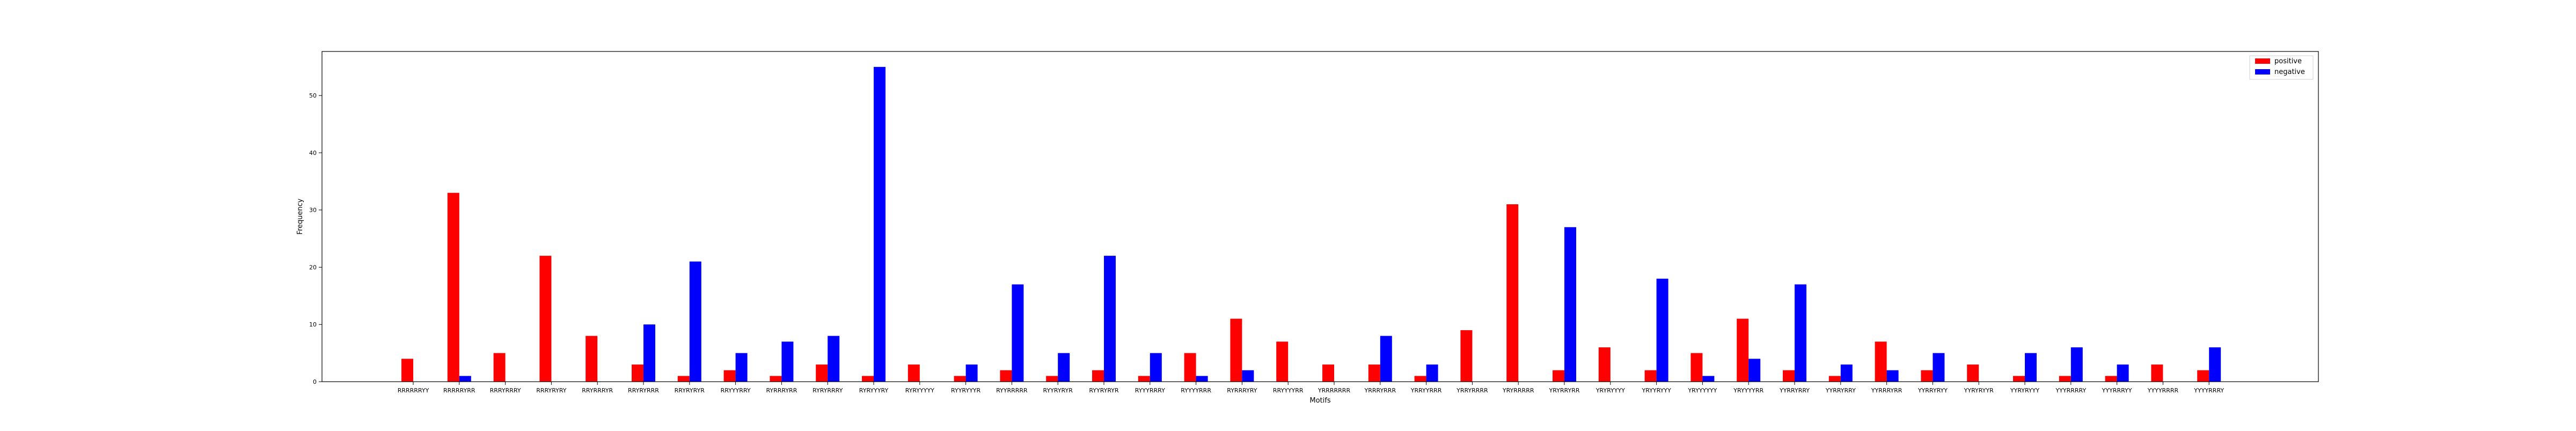 The width and height of the screenshot is (2576, 431). What do you see at coordinates (1248, 376) in the screenshot?
I see `bar-negative-RYRRRYRY` at bounding box center [1248, 376].